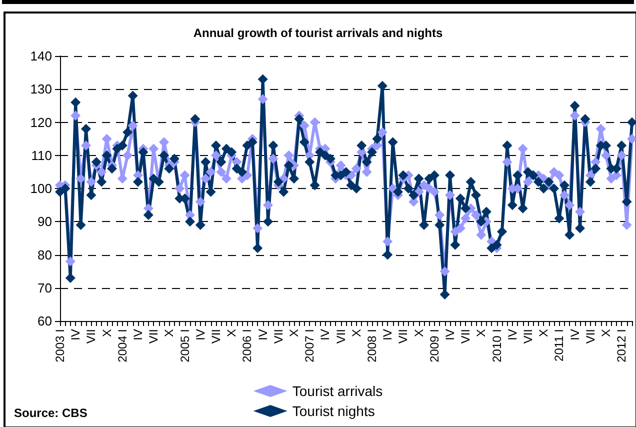 The image size is (636, 427). Describe the element at coordinates (434, 345) in the screenshot. I see `x-tick-label: 2009 I` at that location.